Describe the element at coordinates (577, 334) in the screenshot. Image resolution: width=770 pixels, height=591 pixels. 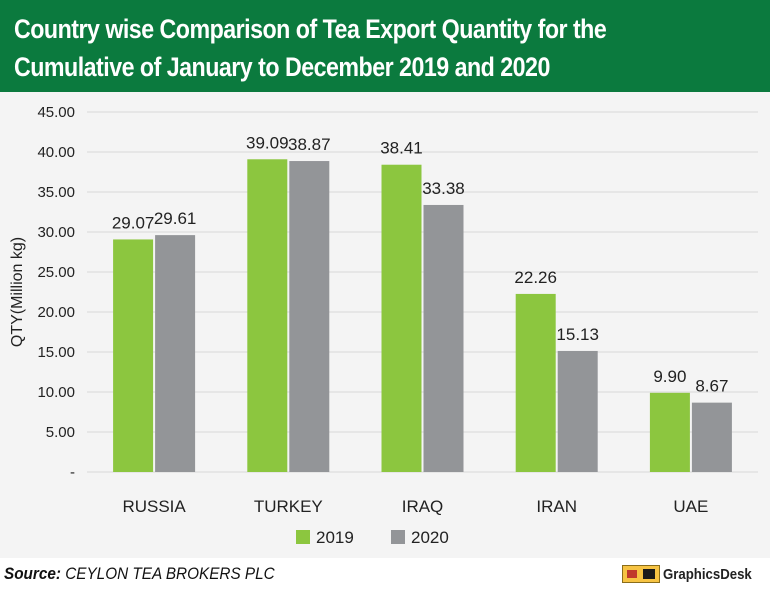
I see `data-label: 15.13` at that location.